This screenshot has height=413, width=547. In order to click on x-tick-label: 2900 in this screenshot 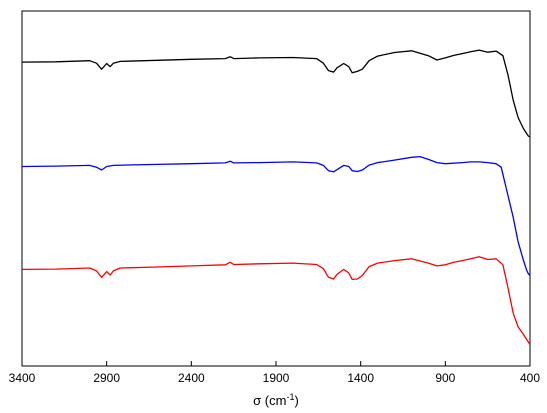, I will do `click(106, 378)`.